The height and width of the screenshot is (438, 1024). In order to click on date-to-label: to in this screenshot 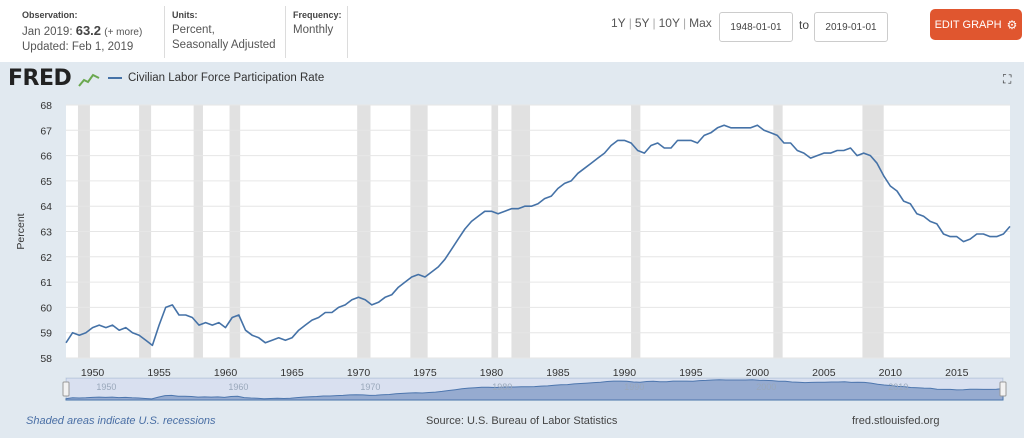, I will do `click(804, 25)`.